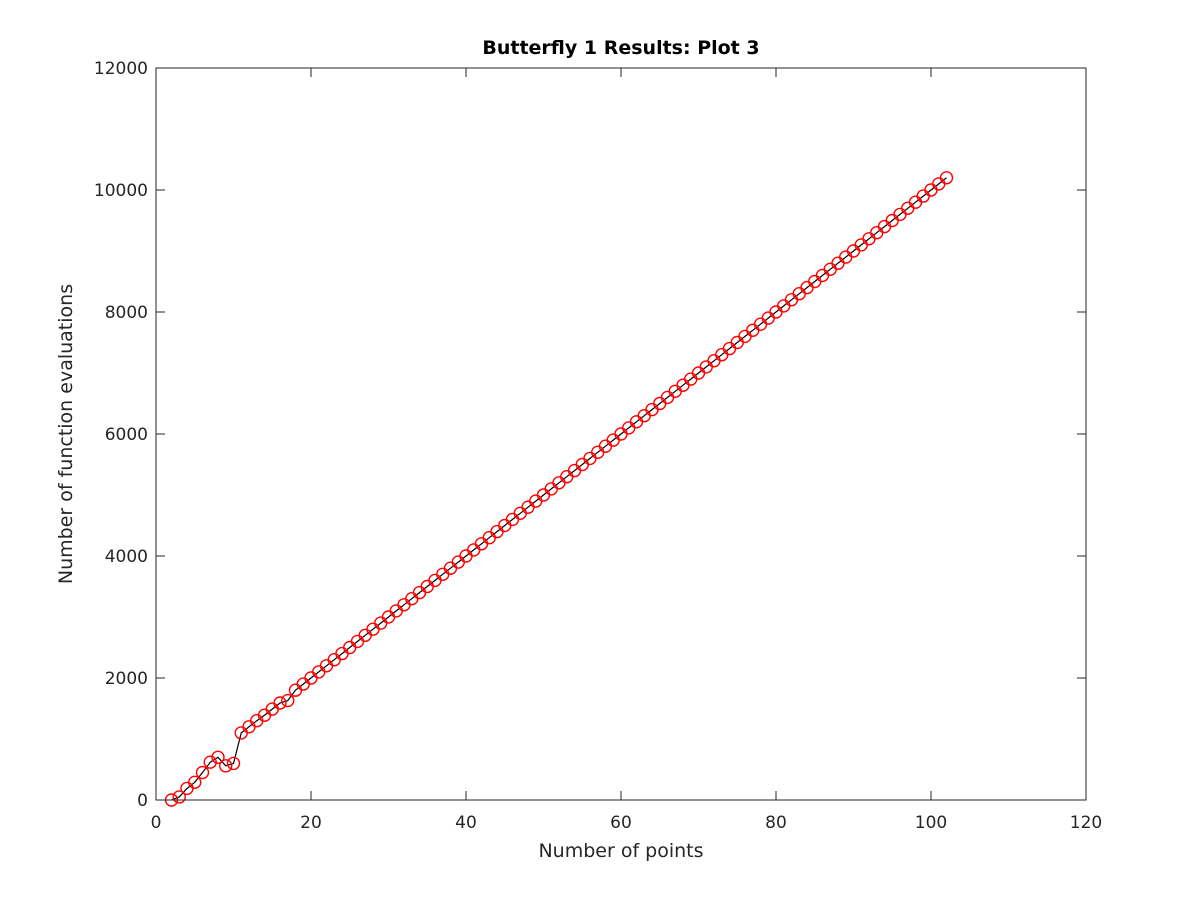 The height and width of the screenshot is (900, 1200). Describe the element at coordinates (466, 823) in the screenshot. I see `x-tick-label-2: 40` at that location.